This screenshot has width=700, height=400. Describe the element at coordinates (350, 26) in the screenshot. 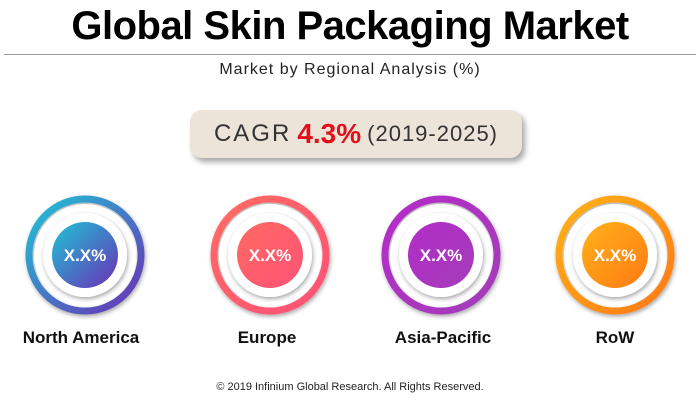

I see `page-title: Global Skin Packaging Market` at that location.